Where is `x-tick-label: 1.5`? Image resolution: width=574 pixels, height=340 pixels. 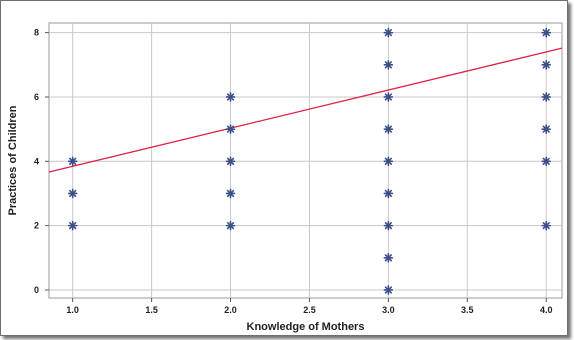
x-tick-label: 1.5 is located at coordinates (151, 310).